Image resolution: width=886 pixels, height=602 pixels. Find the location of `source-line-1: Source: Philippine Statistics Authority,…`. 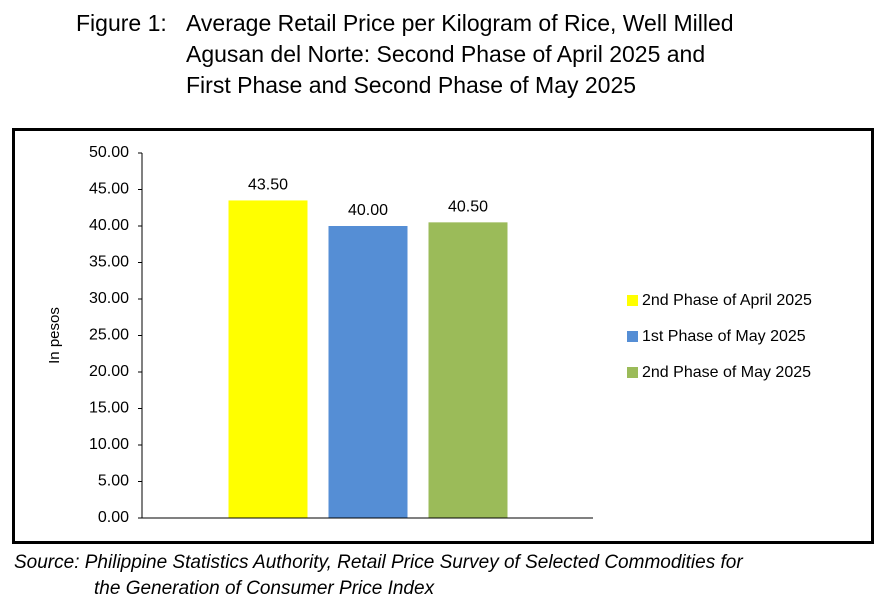

source-line-1: Source: Philippine Statistics Authority,… is located at coordinates (378, 562).